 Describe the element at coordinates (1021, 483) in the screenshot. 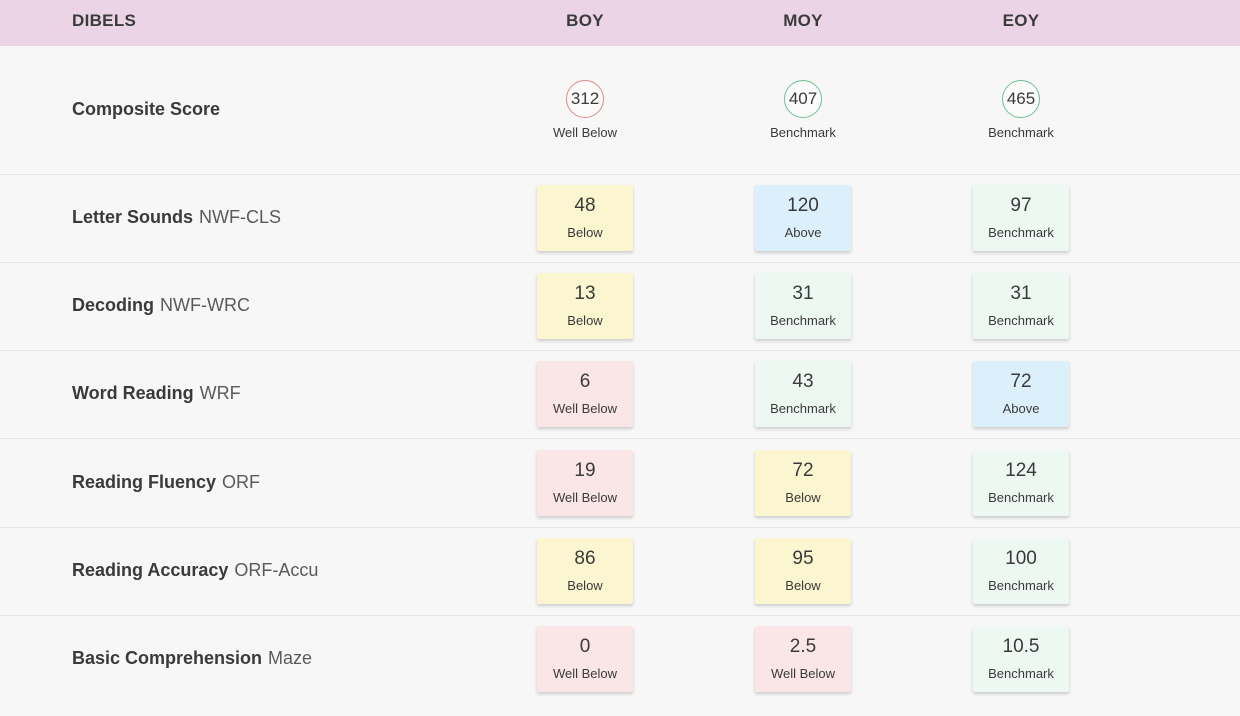

I see `score-tile-eoy: 124 Benchmark` at that location.